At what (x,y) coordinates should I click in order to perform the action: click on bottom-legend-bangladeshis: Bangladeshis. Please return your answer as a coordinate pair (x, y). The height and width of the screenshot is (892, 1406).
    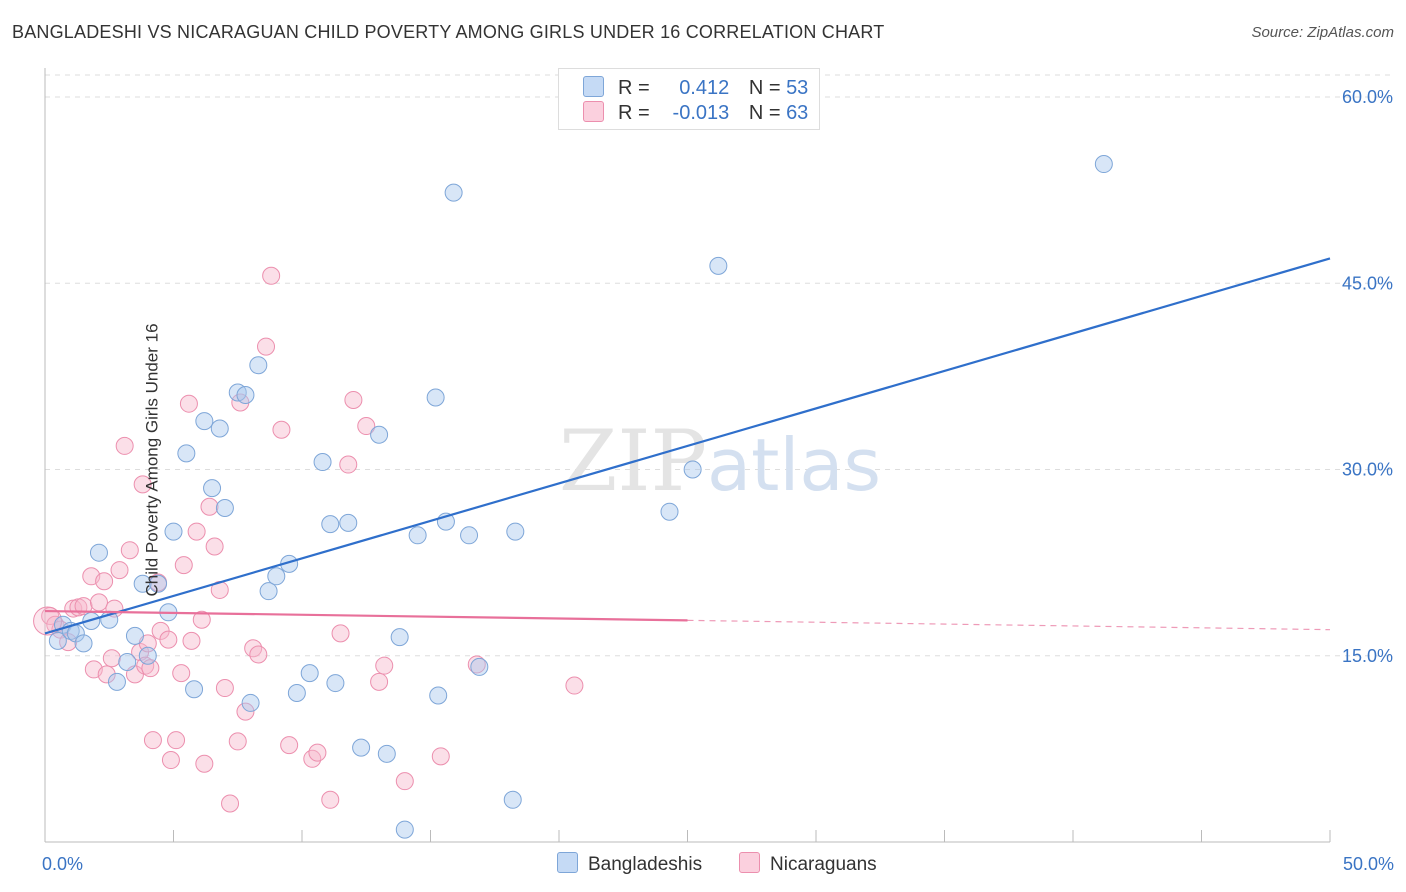
    Looking at the image, I should click on (629, 864).